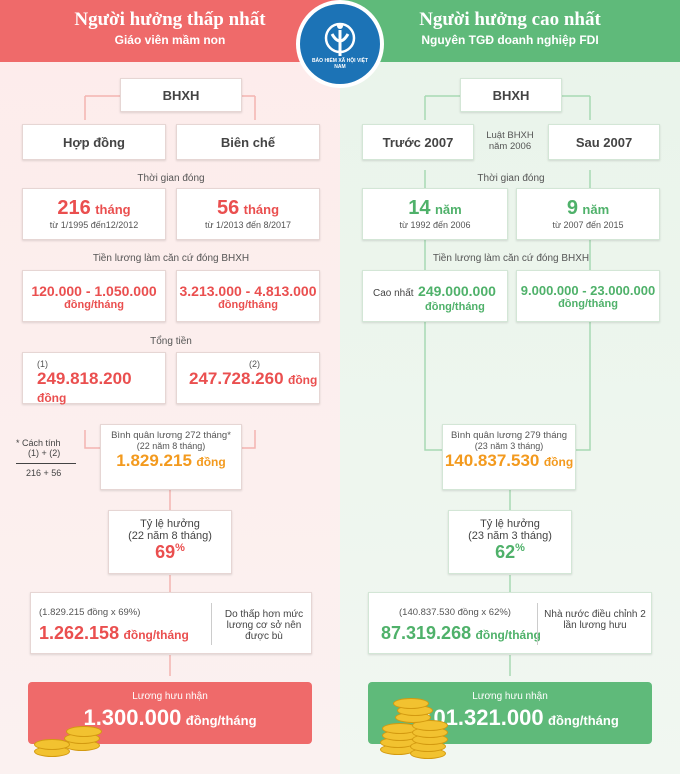  Describe the element at coordinates (236, 378) in the screenshot. I see `left-b-total: 247.728.260` at that location.